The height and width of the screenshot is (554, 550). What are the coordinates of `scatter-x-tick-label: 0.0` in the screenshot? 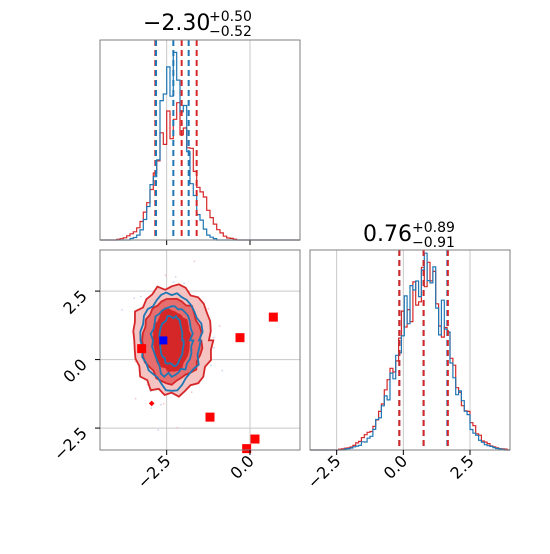 It's located at (241, 466).